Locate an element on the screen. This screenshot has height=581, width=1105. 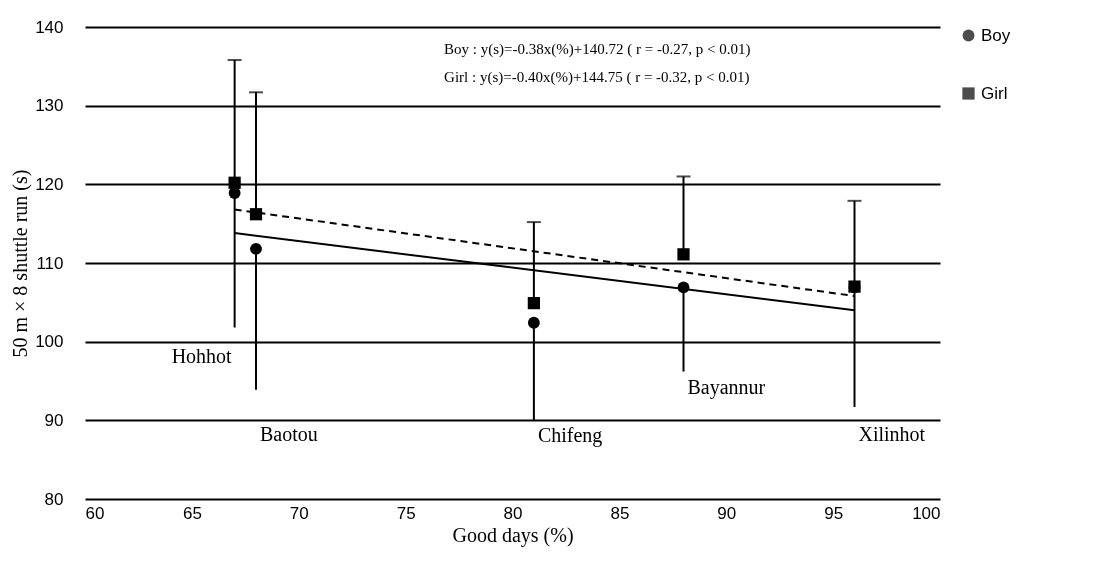
x-tick-label: 75 is located at coordinates (406, 513).